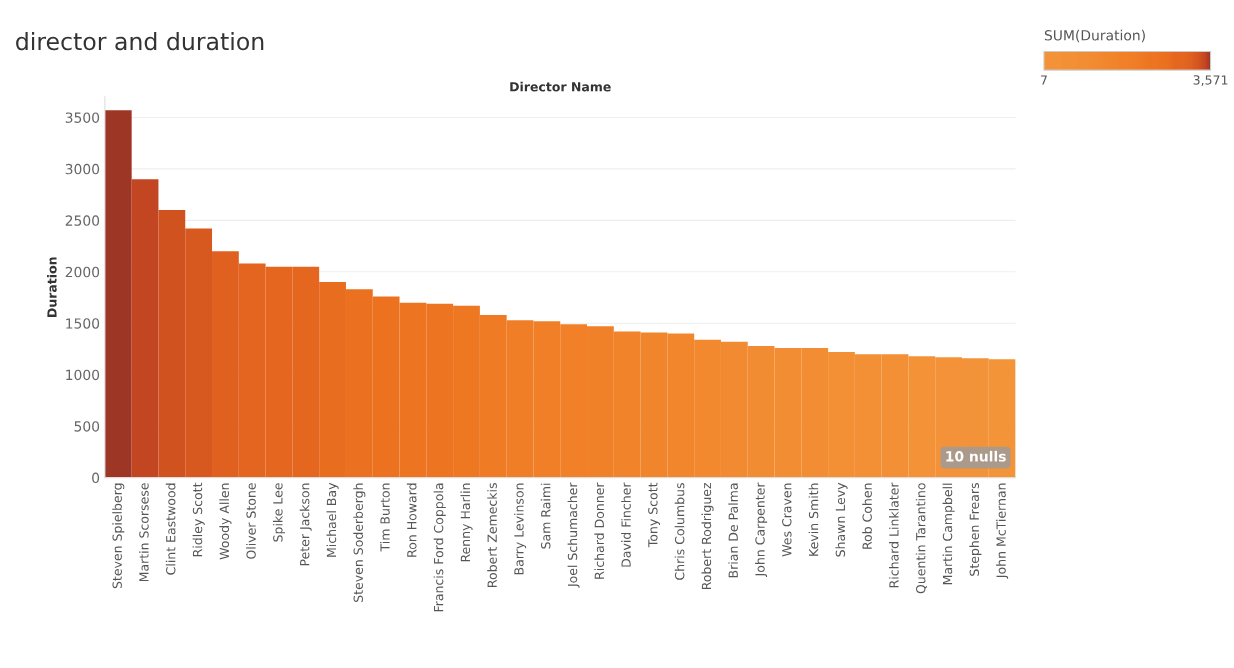 This screenshot has width=1234, height=668. What do you see at coordinates (96, 478) in the screenshot?
I see `y-tick-label: 0` at bounding box center [96, 478].